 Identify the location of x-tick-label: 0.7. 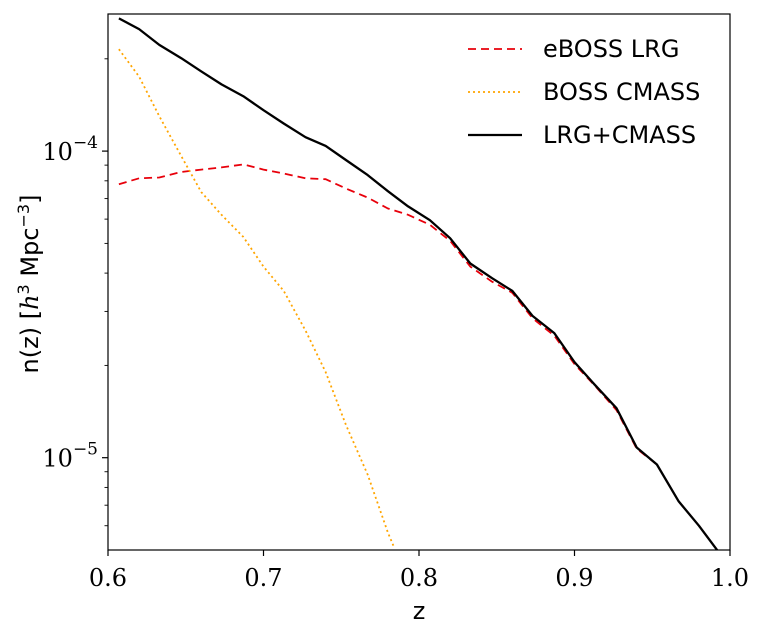
(263, 578).